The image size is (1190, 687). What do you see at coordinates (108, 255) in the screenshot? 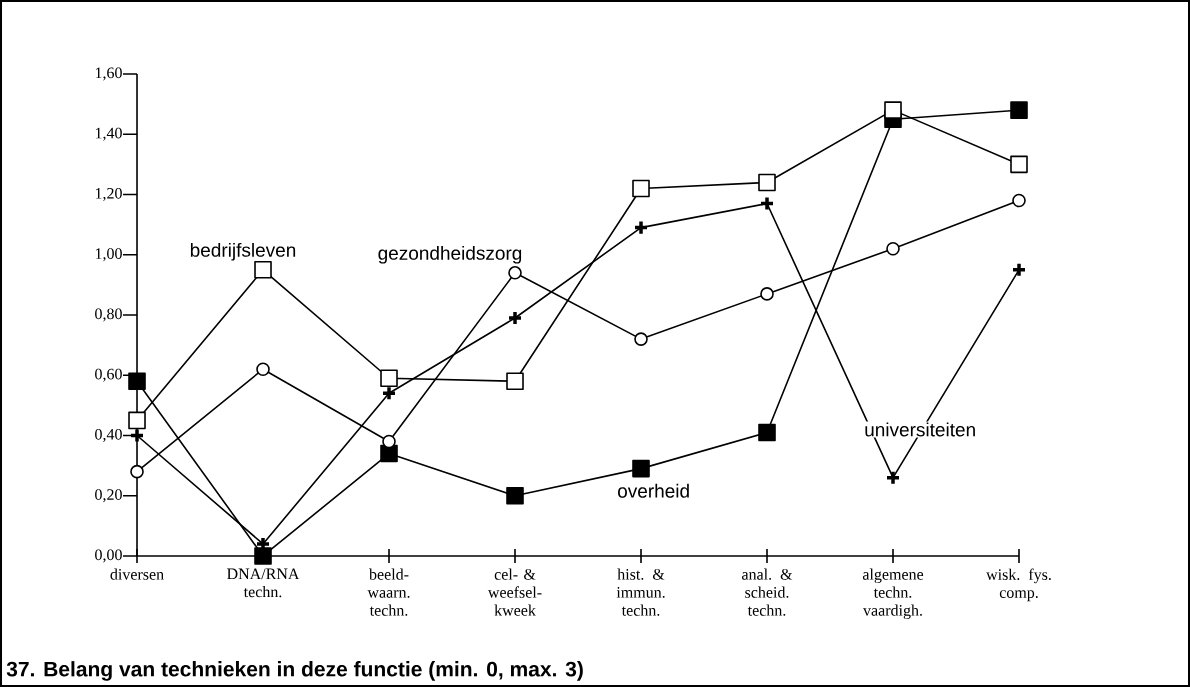
I see `y-tick-label: 1,00` at bounding box center [108, 255].